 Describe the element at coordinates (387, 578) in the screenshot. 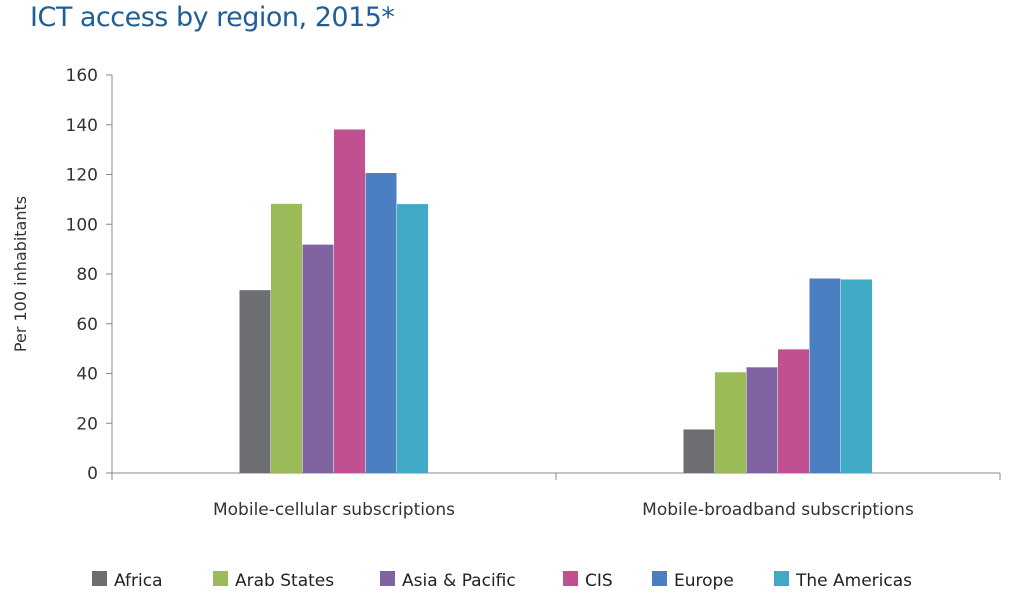

I see `legend-swatch-asia-pacific` at that location.